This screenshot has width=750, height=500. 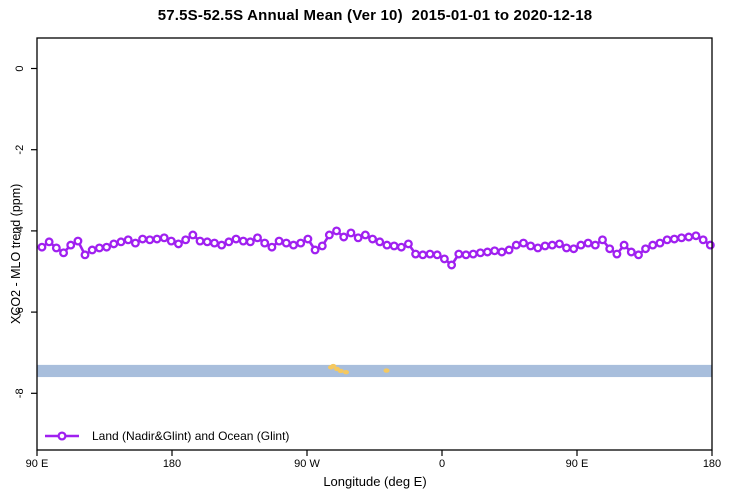 What do you see at coordinates (20, 312) in the screenshot?
I see `y-tick-label: -6` at bounding box center [20, 312].